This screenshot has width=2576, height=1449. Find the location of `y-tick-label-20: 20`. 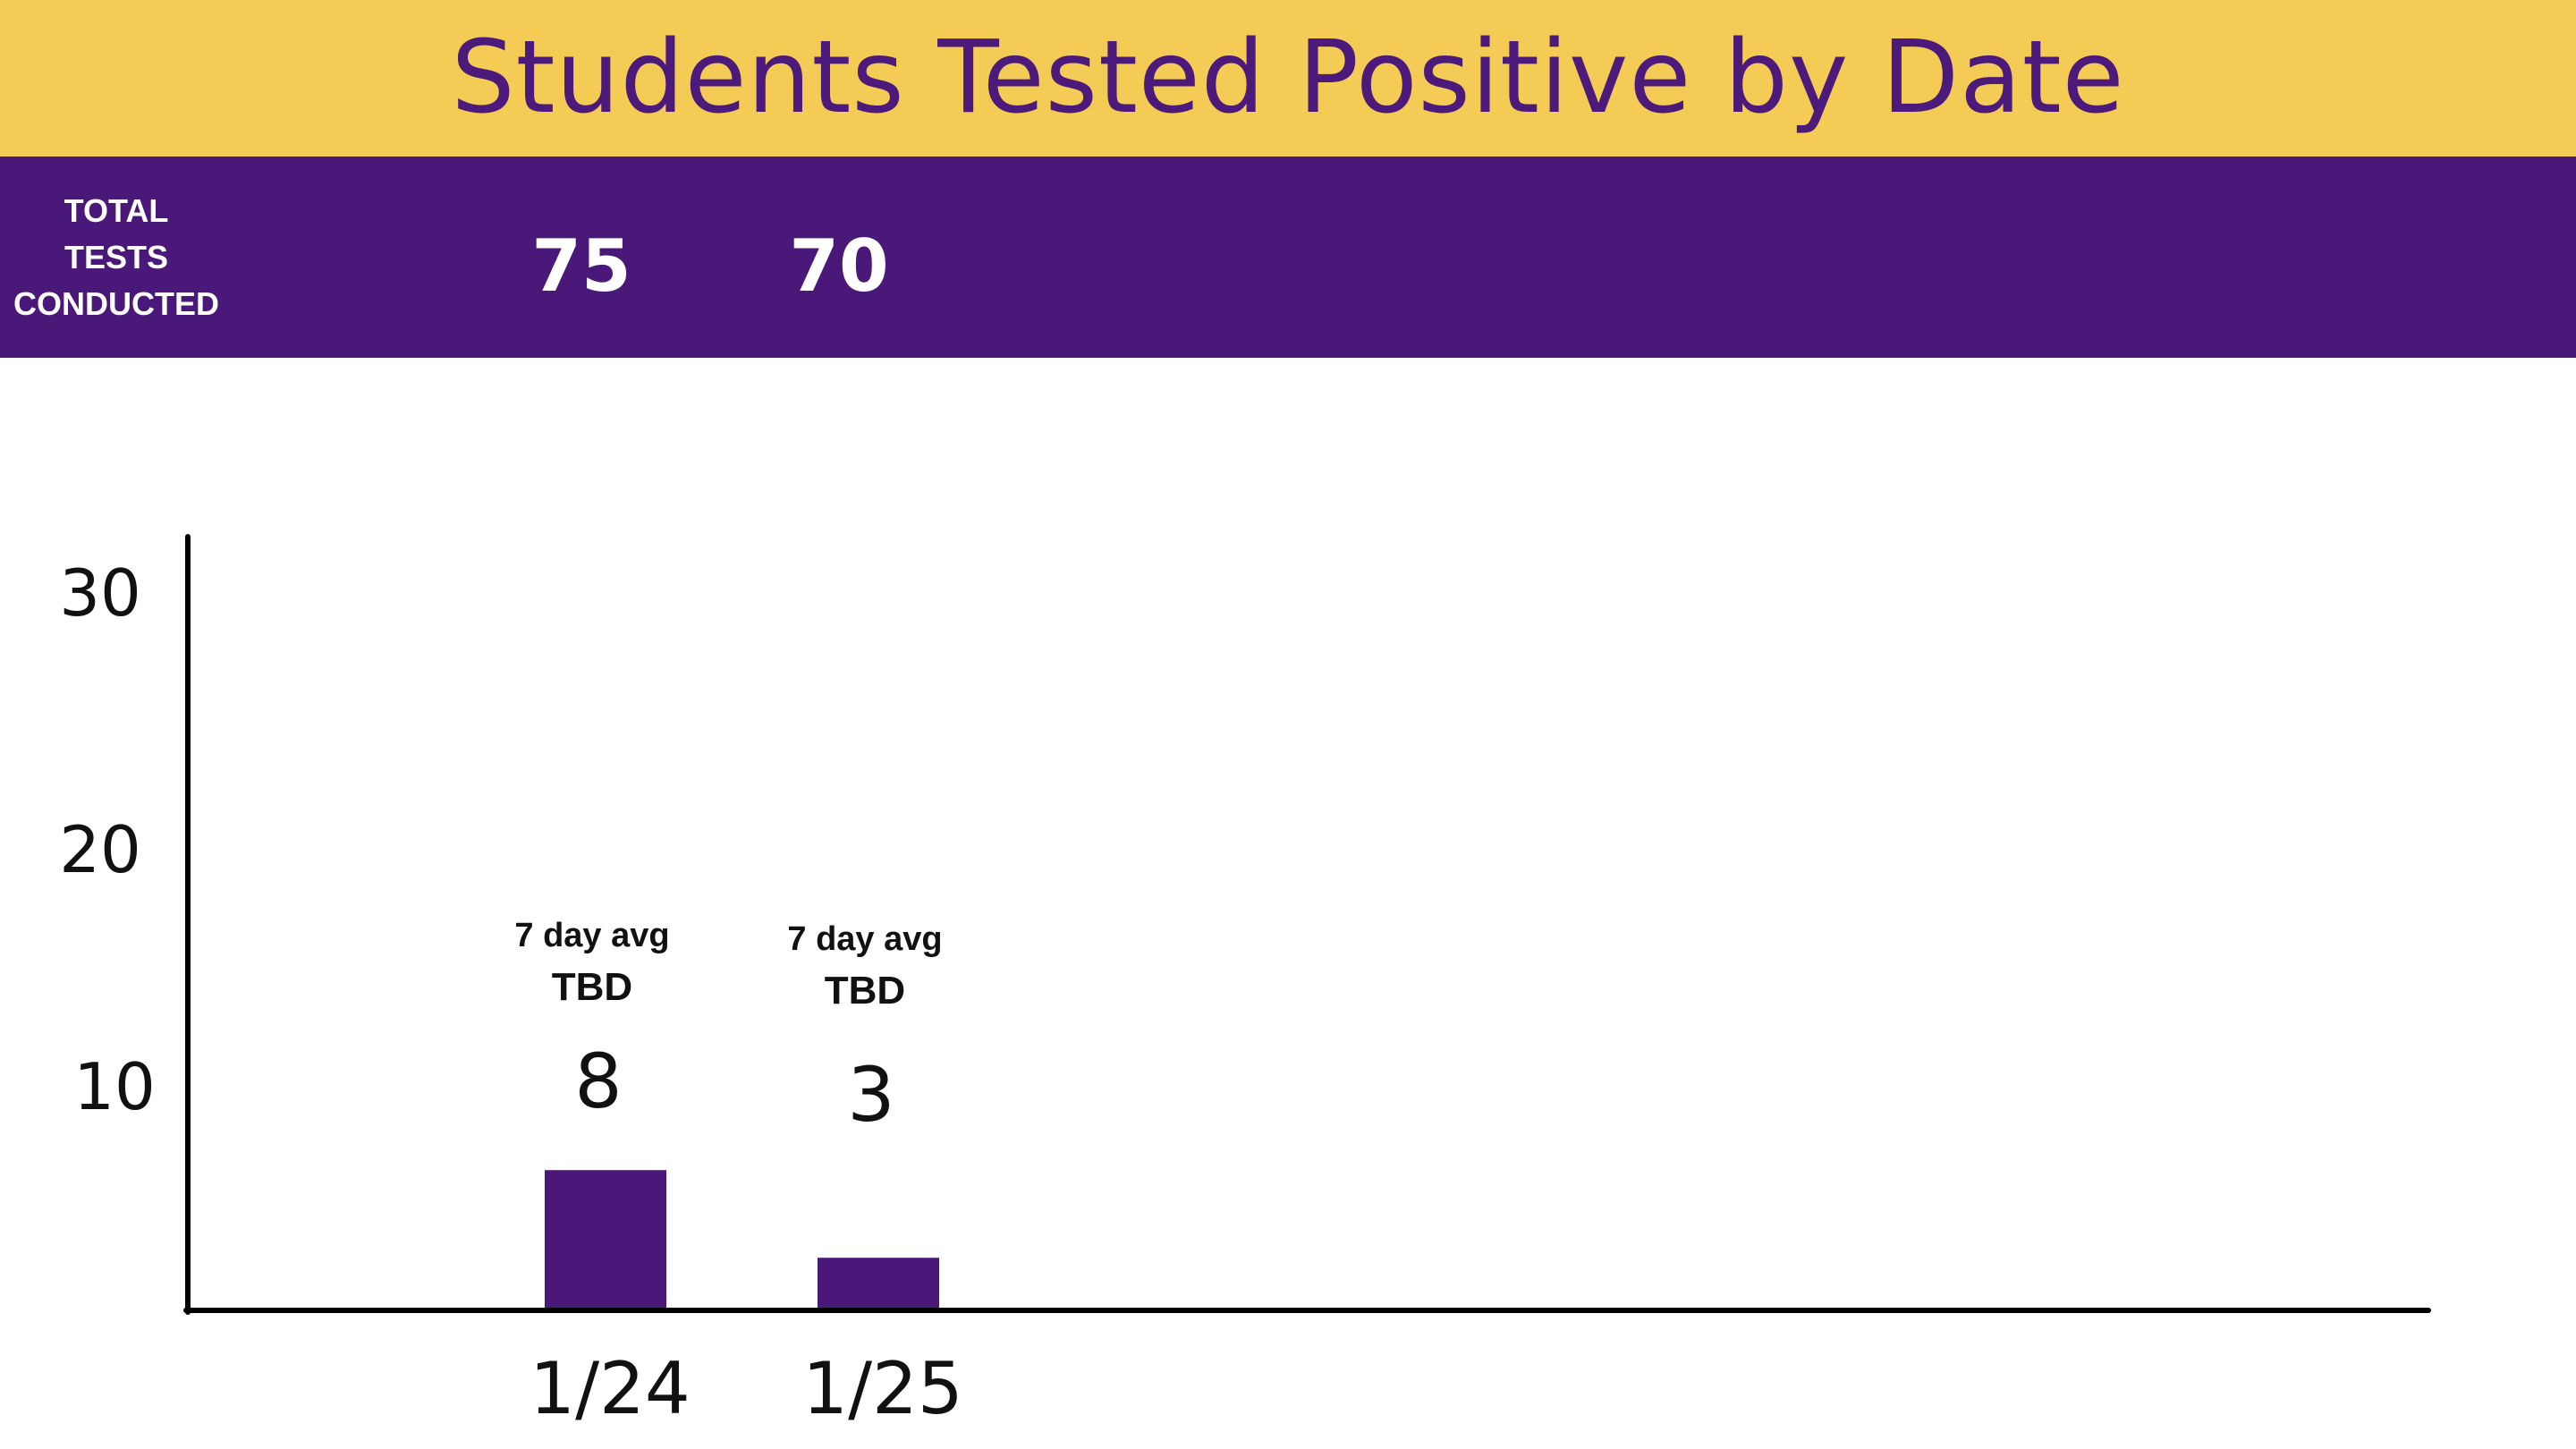

y-tick-label-20: 20 is located at coordinates (100, 849).